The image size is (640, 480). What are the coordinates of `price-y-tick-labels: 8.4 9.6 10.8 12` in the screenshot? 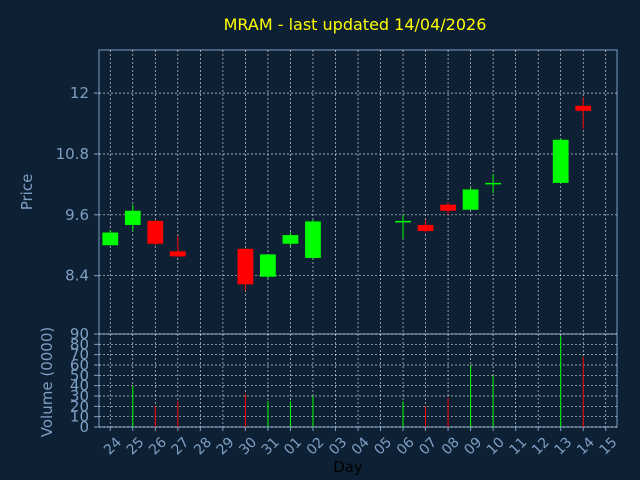 It's located at (77, 184).